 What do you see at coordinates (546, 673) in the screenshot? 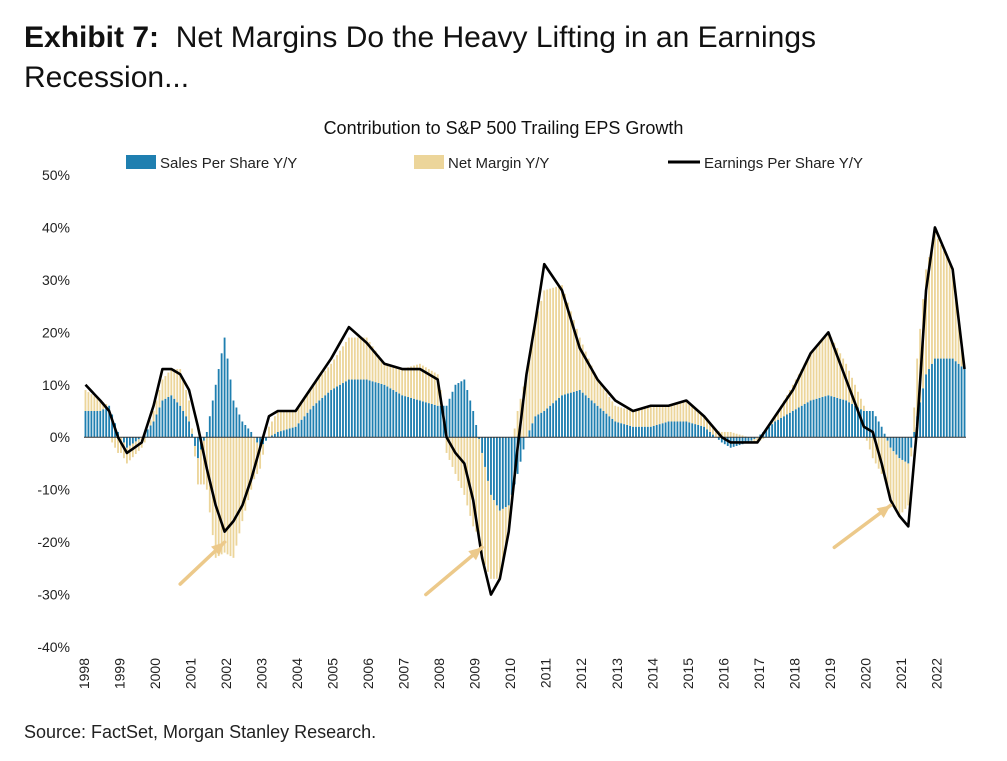
I see `x-tick-label: 2011` at bounding box center [546, 673].